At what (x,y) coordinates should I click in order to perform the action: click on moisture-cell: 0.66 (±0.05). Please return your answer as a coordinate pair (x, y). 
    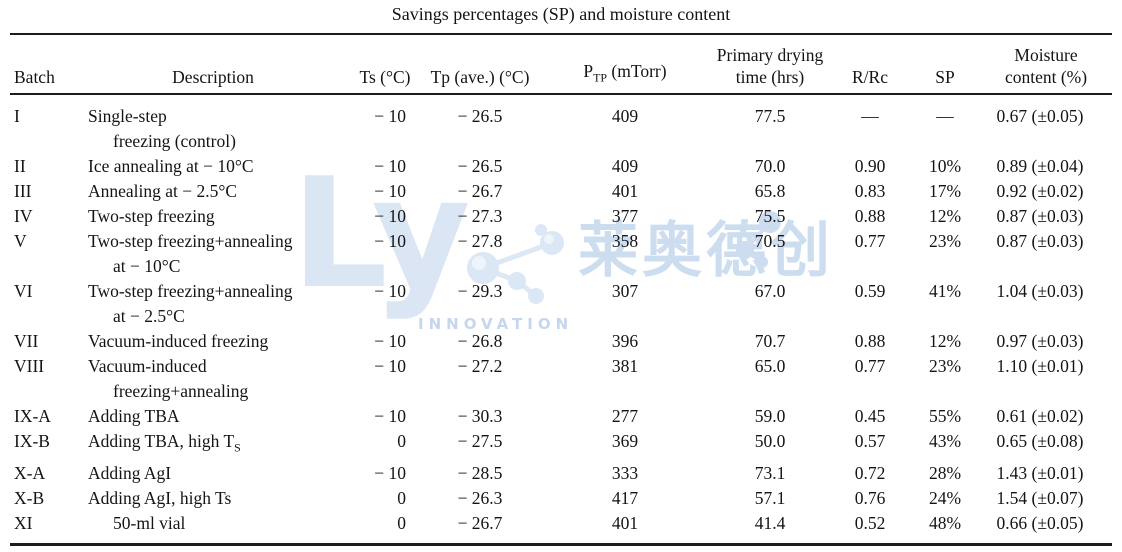
    Looking at the image, I should click on (1046, 528).